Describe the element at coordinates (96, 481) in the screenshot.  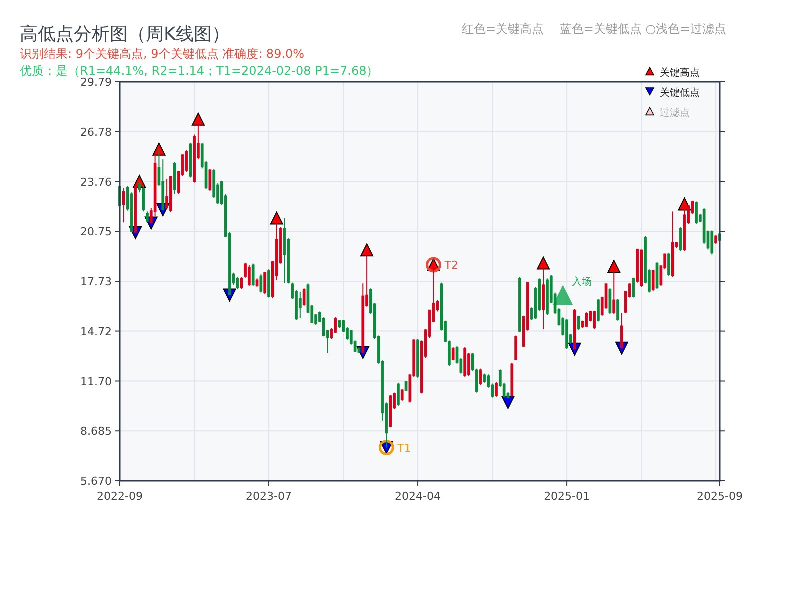
I see `y-tick-label: 5.670` at that location.